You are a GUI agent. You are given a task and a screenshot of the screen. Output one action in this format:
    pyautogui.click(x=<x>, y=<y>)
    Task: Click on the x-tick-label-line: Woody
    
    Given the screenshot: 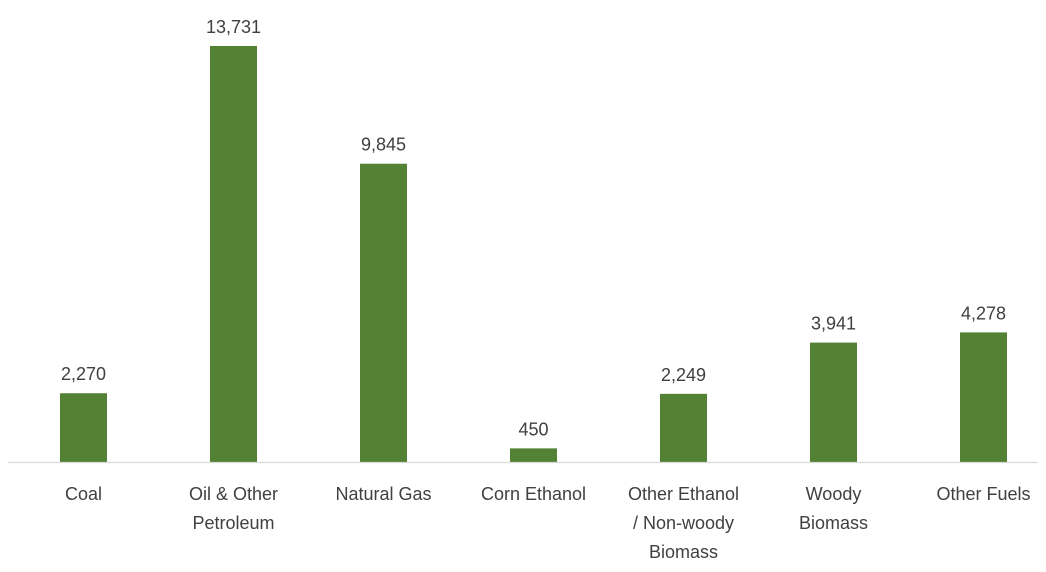 What is the action you would take?
    pyautogui.click(x=834, y=494)
    